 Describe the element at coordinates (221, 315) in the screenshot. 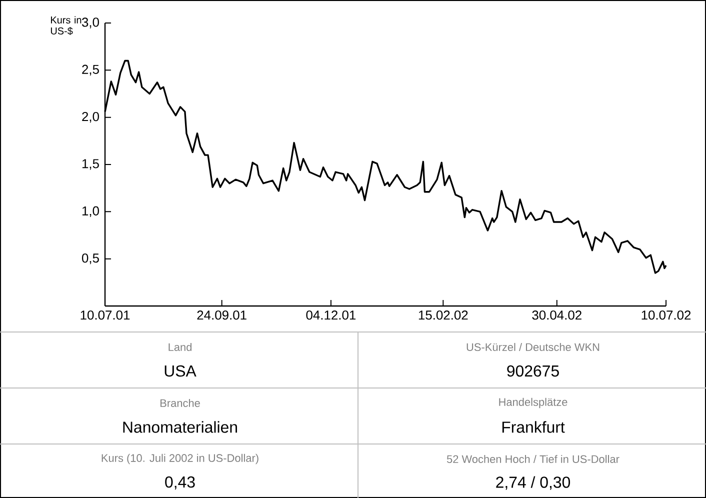

I see `x-tick-label: 24.09.01` at that location.